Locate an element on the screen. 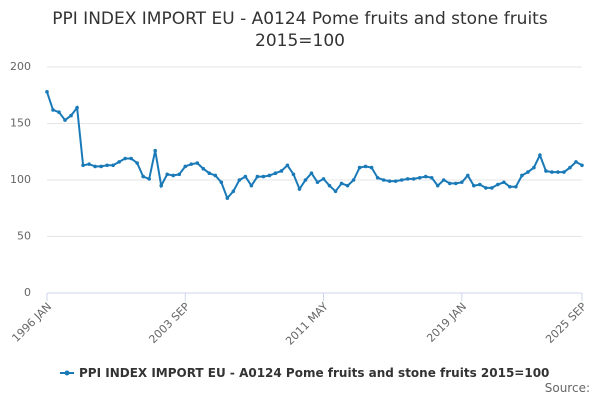 This screenshot has width=600, height=400. x-tick-label: 1996 JAN is located at coordinates (31, 322).